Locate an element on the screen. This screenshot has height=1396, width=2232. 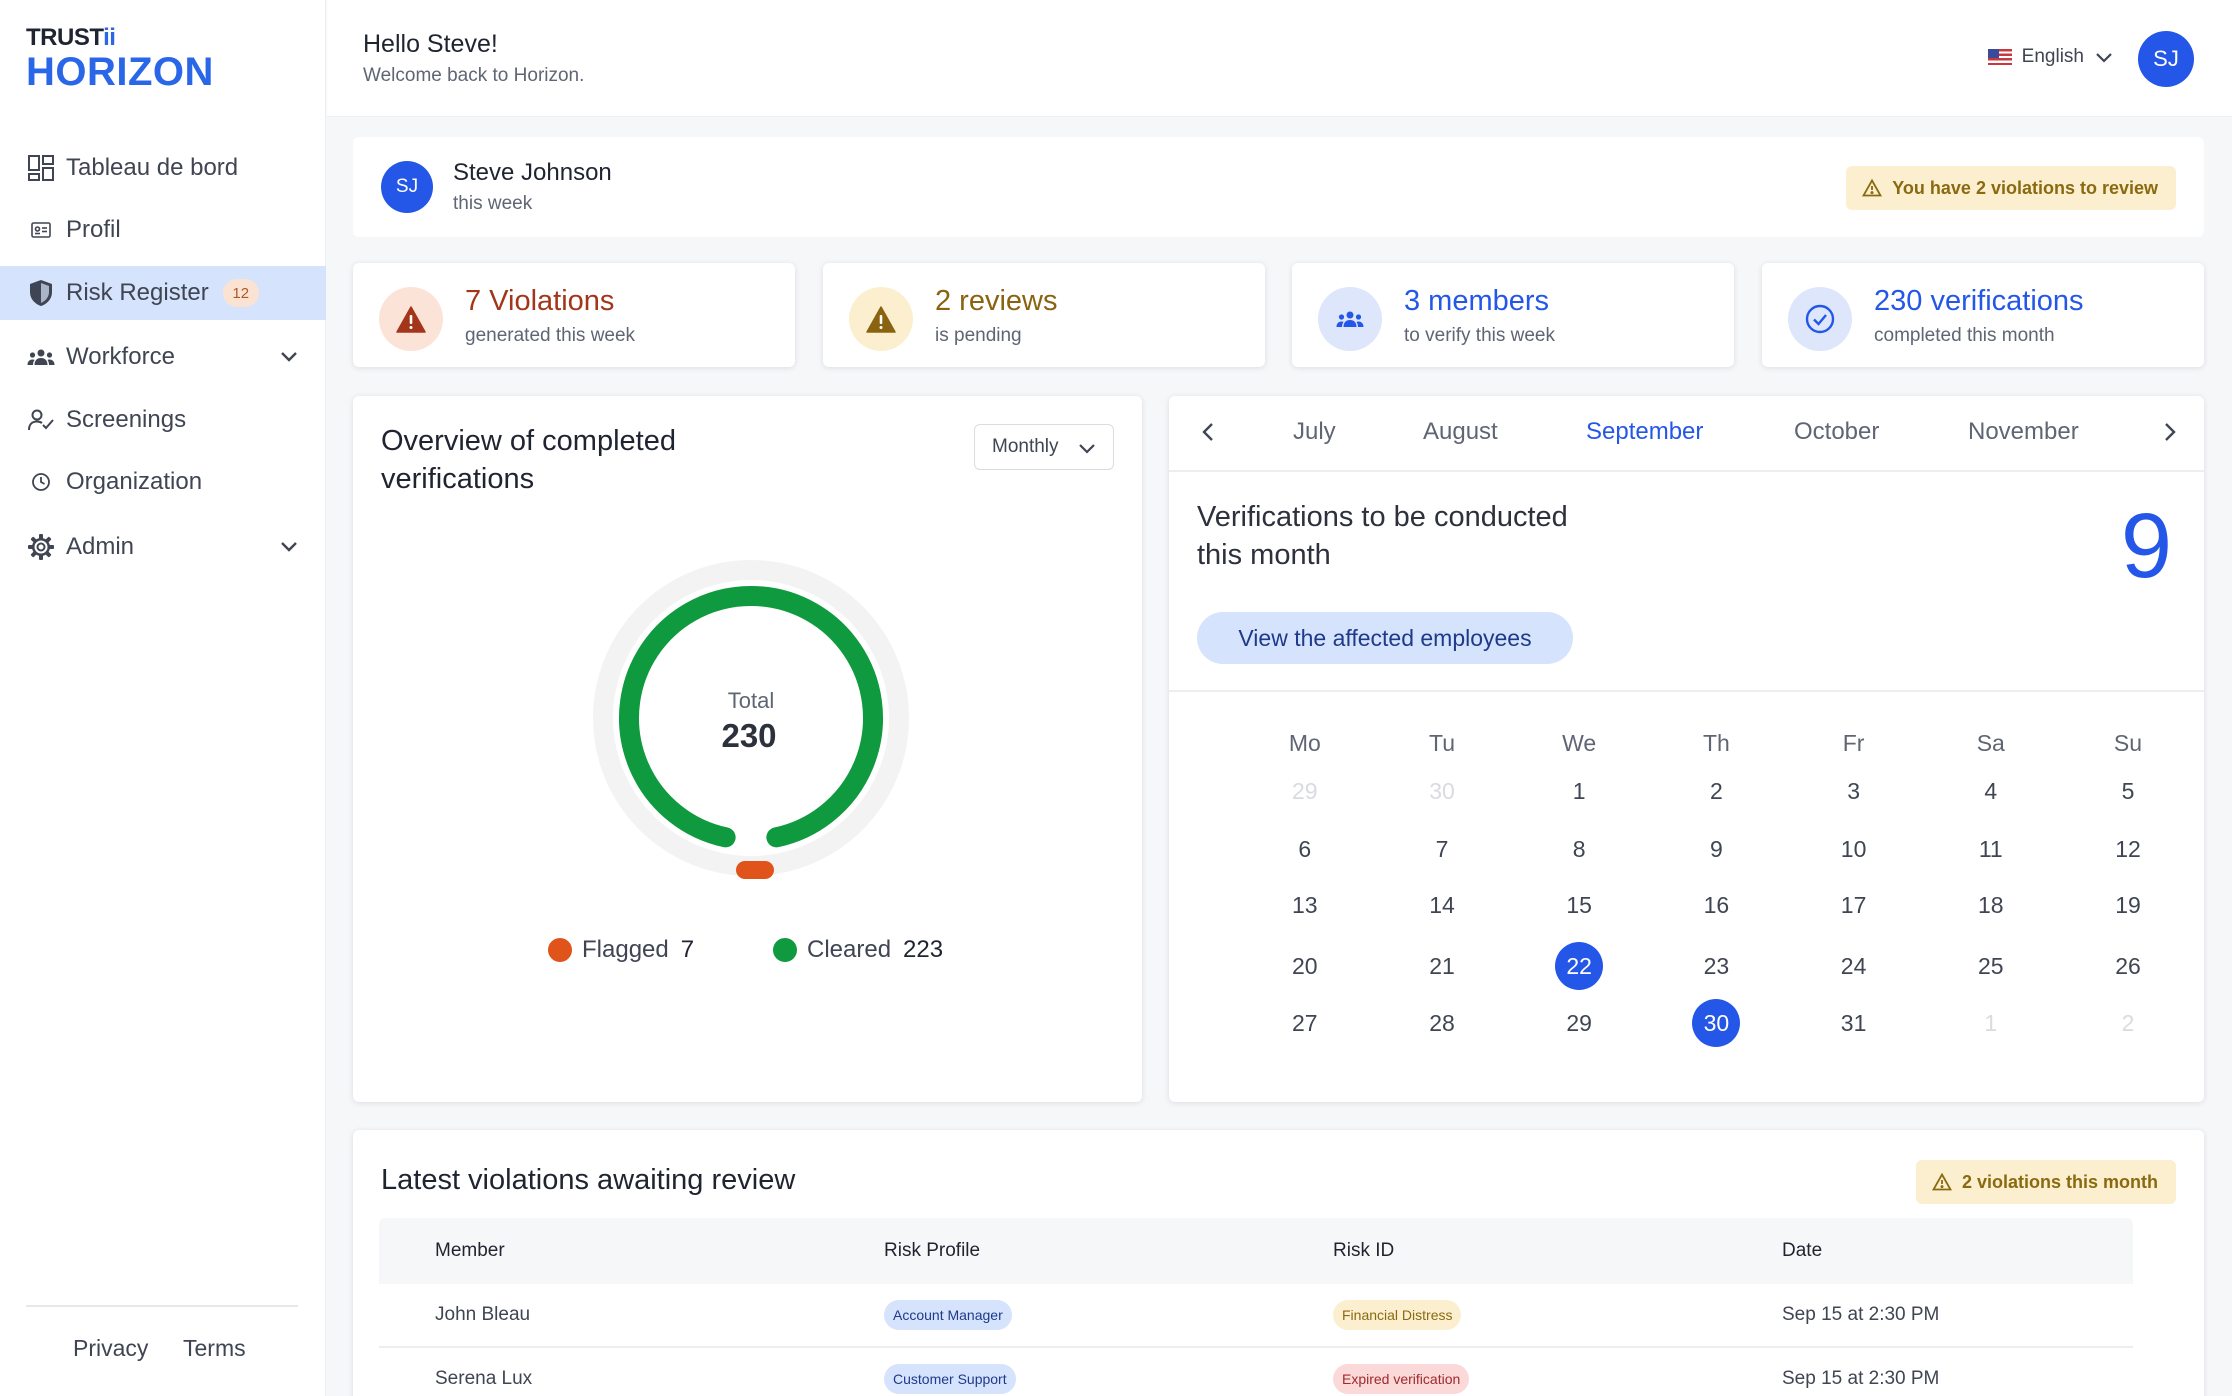
calendar-day: 26 is located at coordinates (2128, 965).